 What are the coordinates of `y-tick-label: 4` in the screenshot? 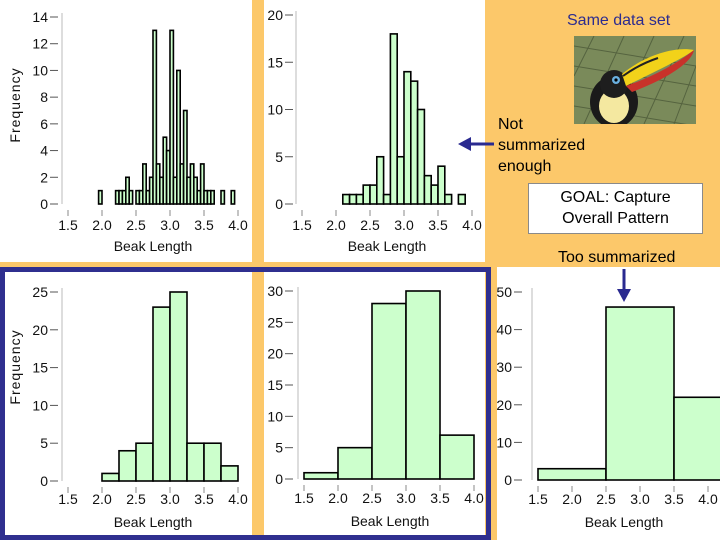 It's located at (44, 151).